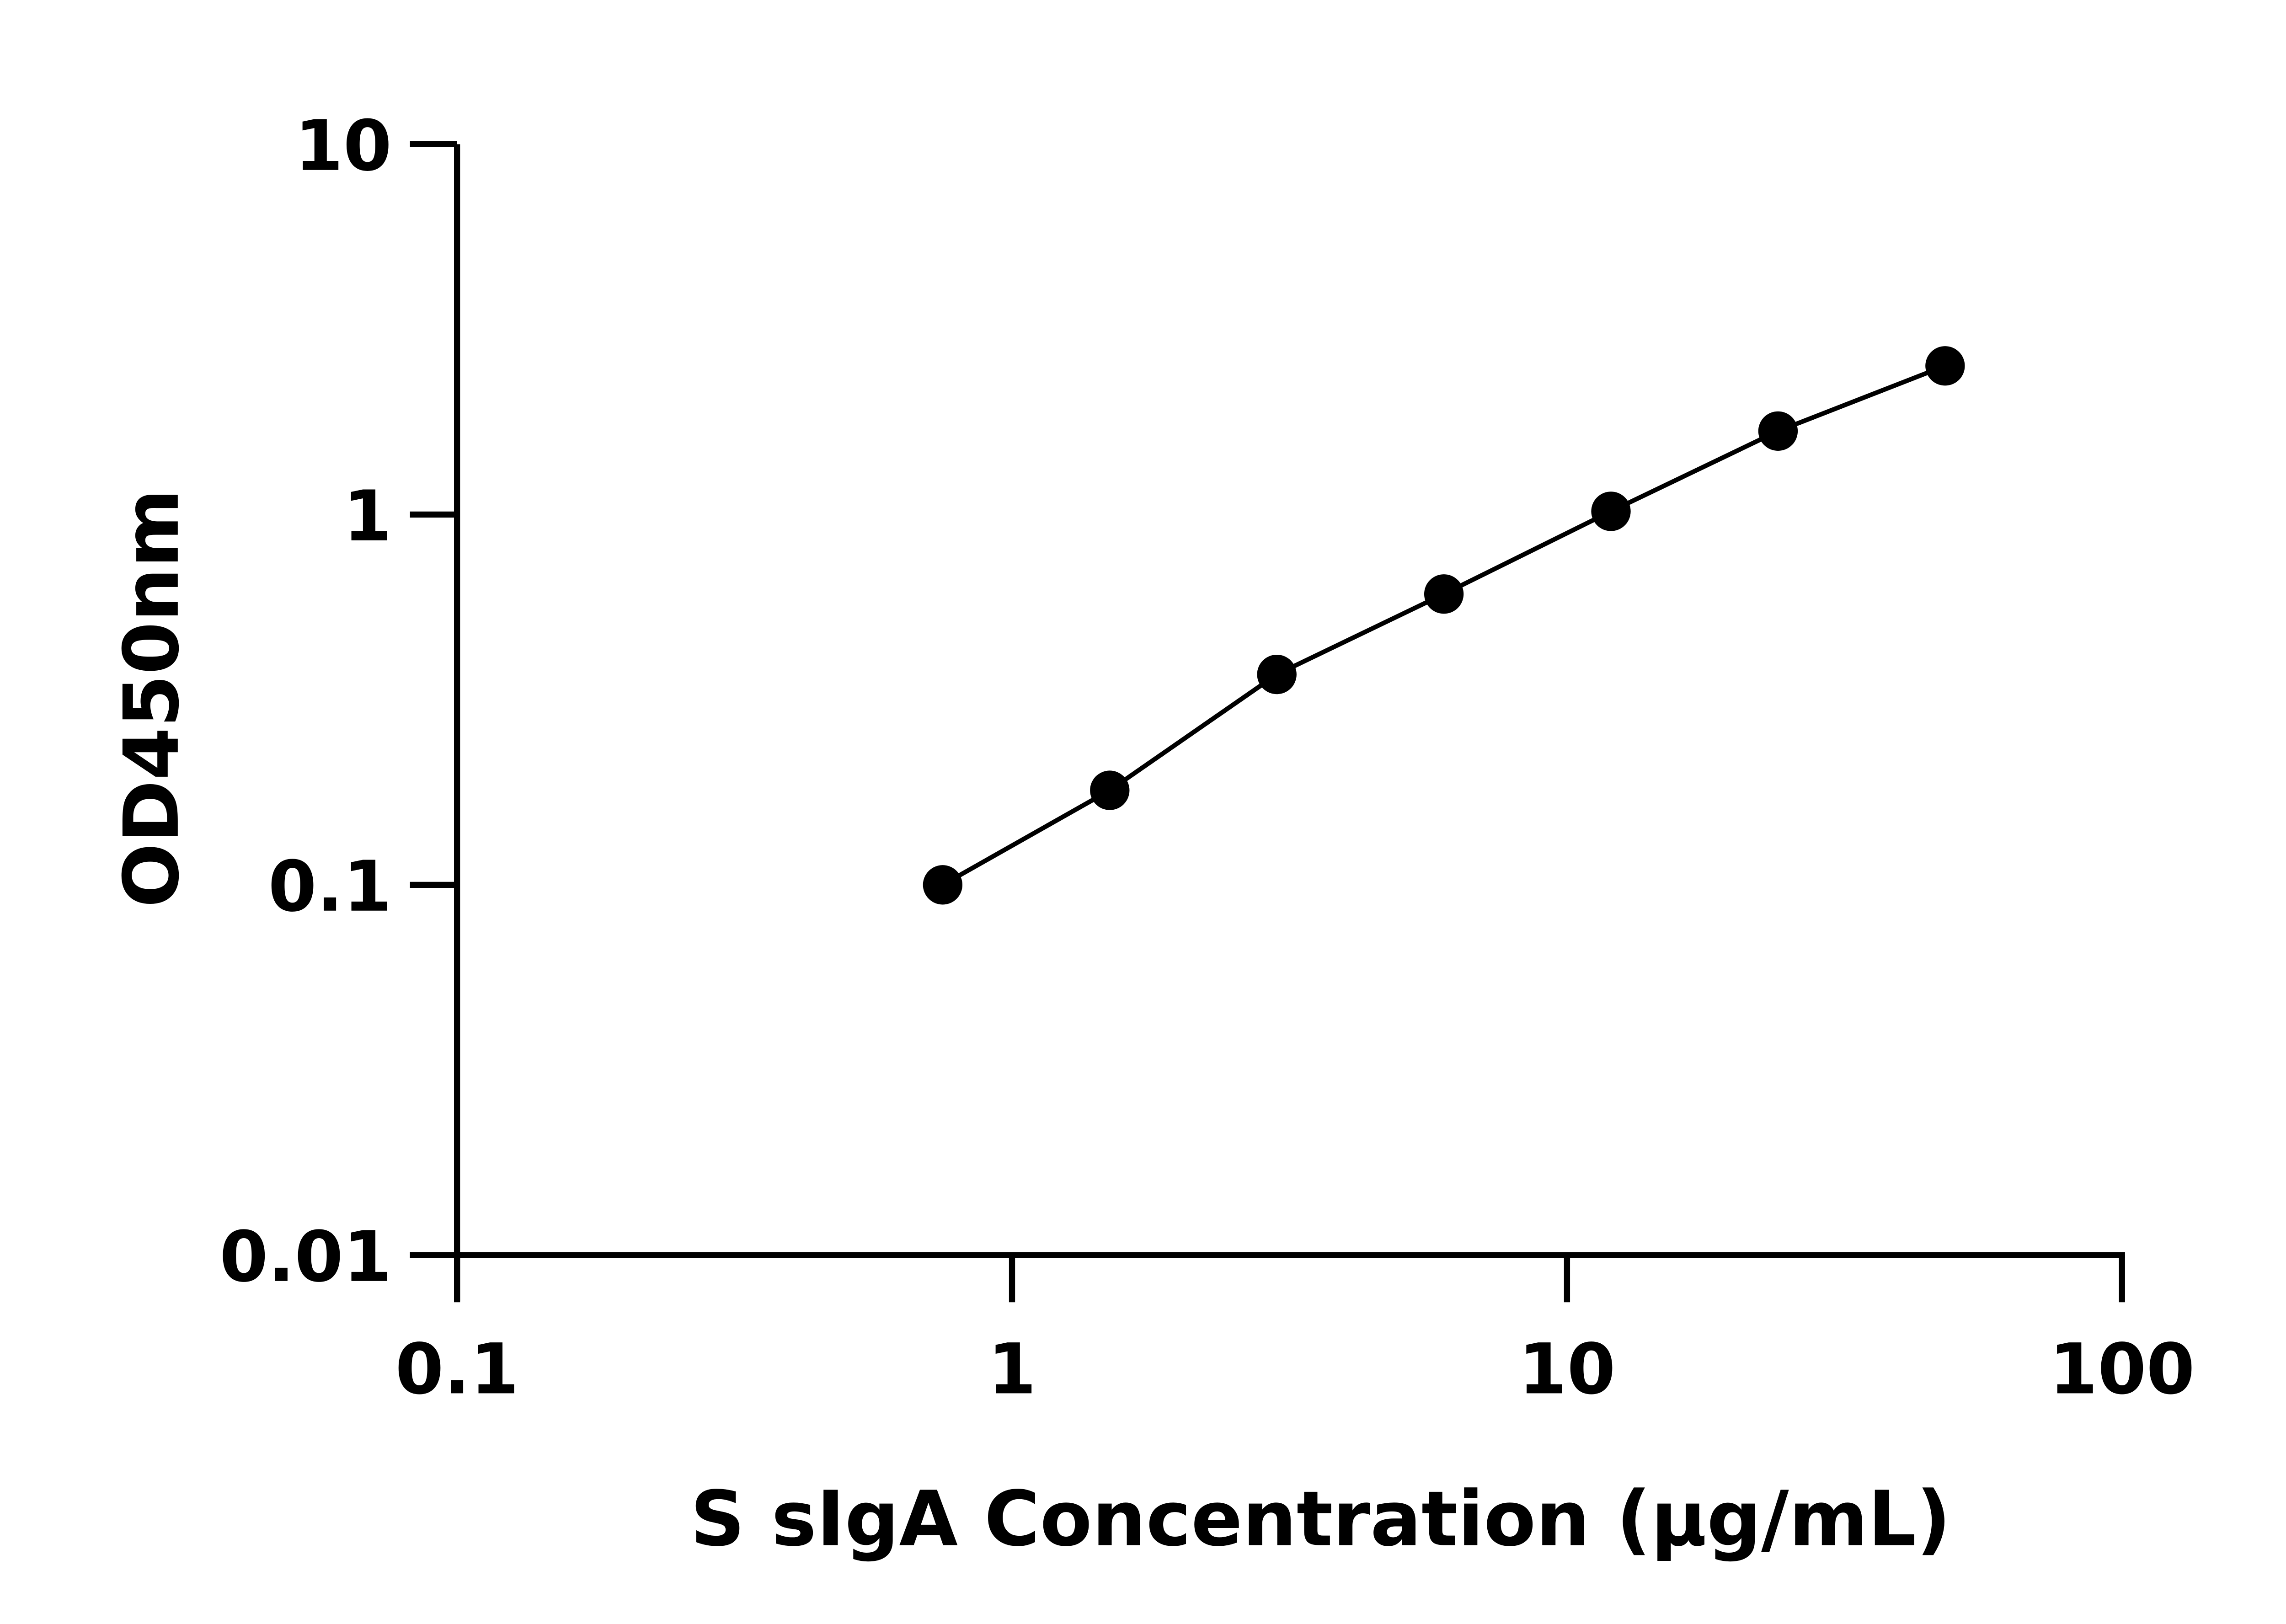 The image size is (2286, 1624). Describe the element at coordinates (152, 698) in the screenshot. I see `y-axis-label: OD450nm` at that location.